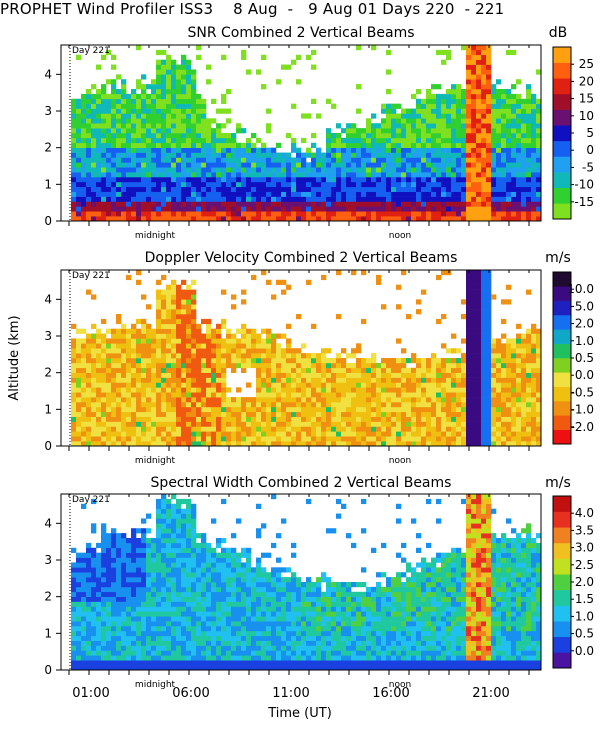  What do you see at coordinates (48, 148) in the screenshot?
I see `y-tick-label: 2` at bounding box center [48, 148].